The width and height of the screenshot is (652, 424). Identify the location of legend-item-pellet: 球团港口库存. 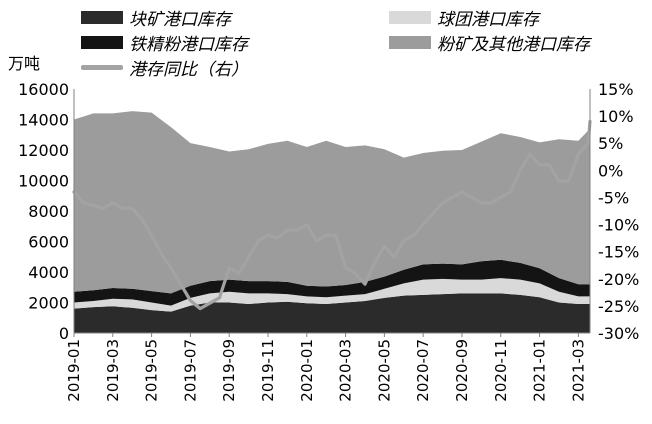
(464, 18).